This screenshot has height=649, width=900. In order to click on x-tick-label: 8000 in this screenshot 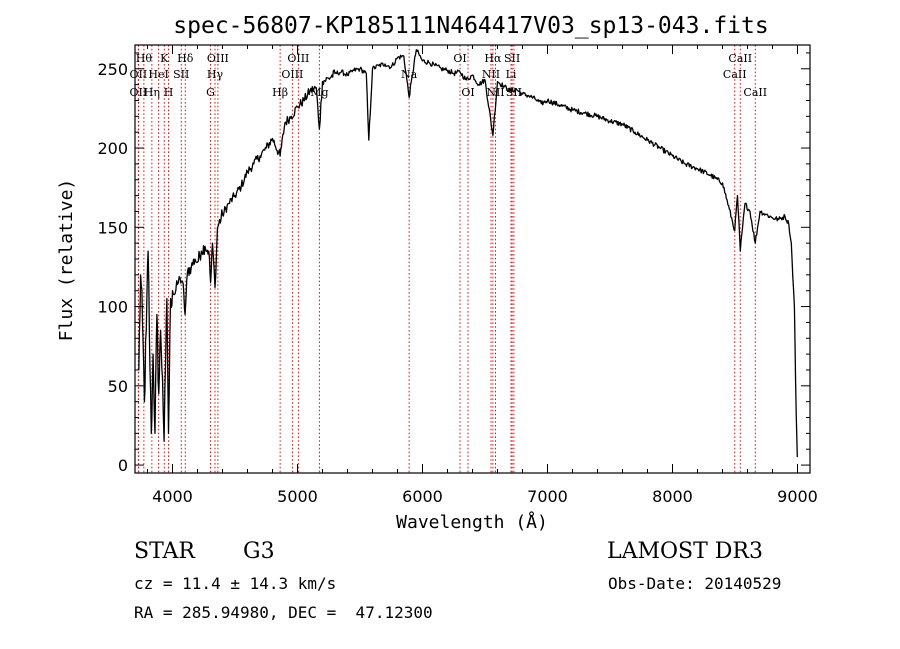, I will do `click(672, 496)`.